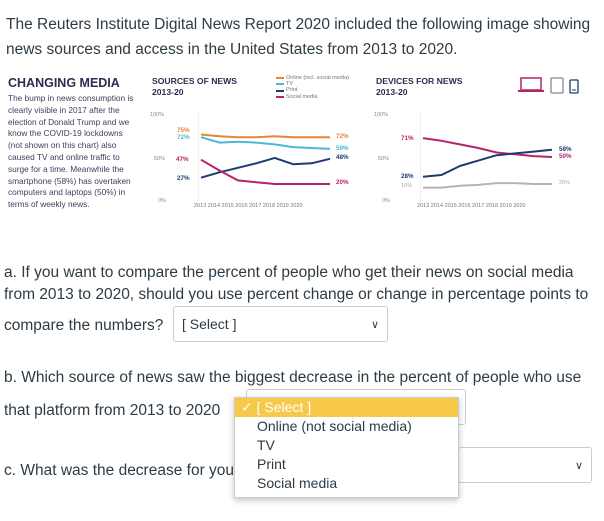 The height and width of the screenshot is (521, 604). What do you see at coordinates (407, 186) in the screenshot?
I see `devices-start-tablet: 16%` at bounding box center [407, 186].